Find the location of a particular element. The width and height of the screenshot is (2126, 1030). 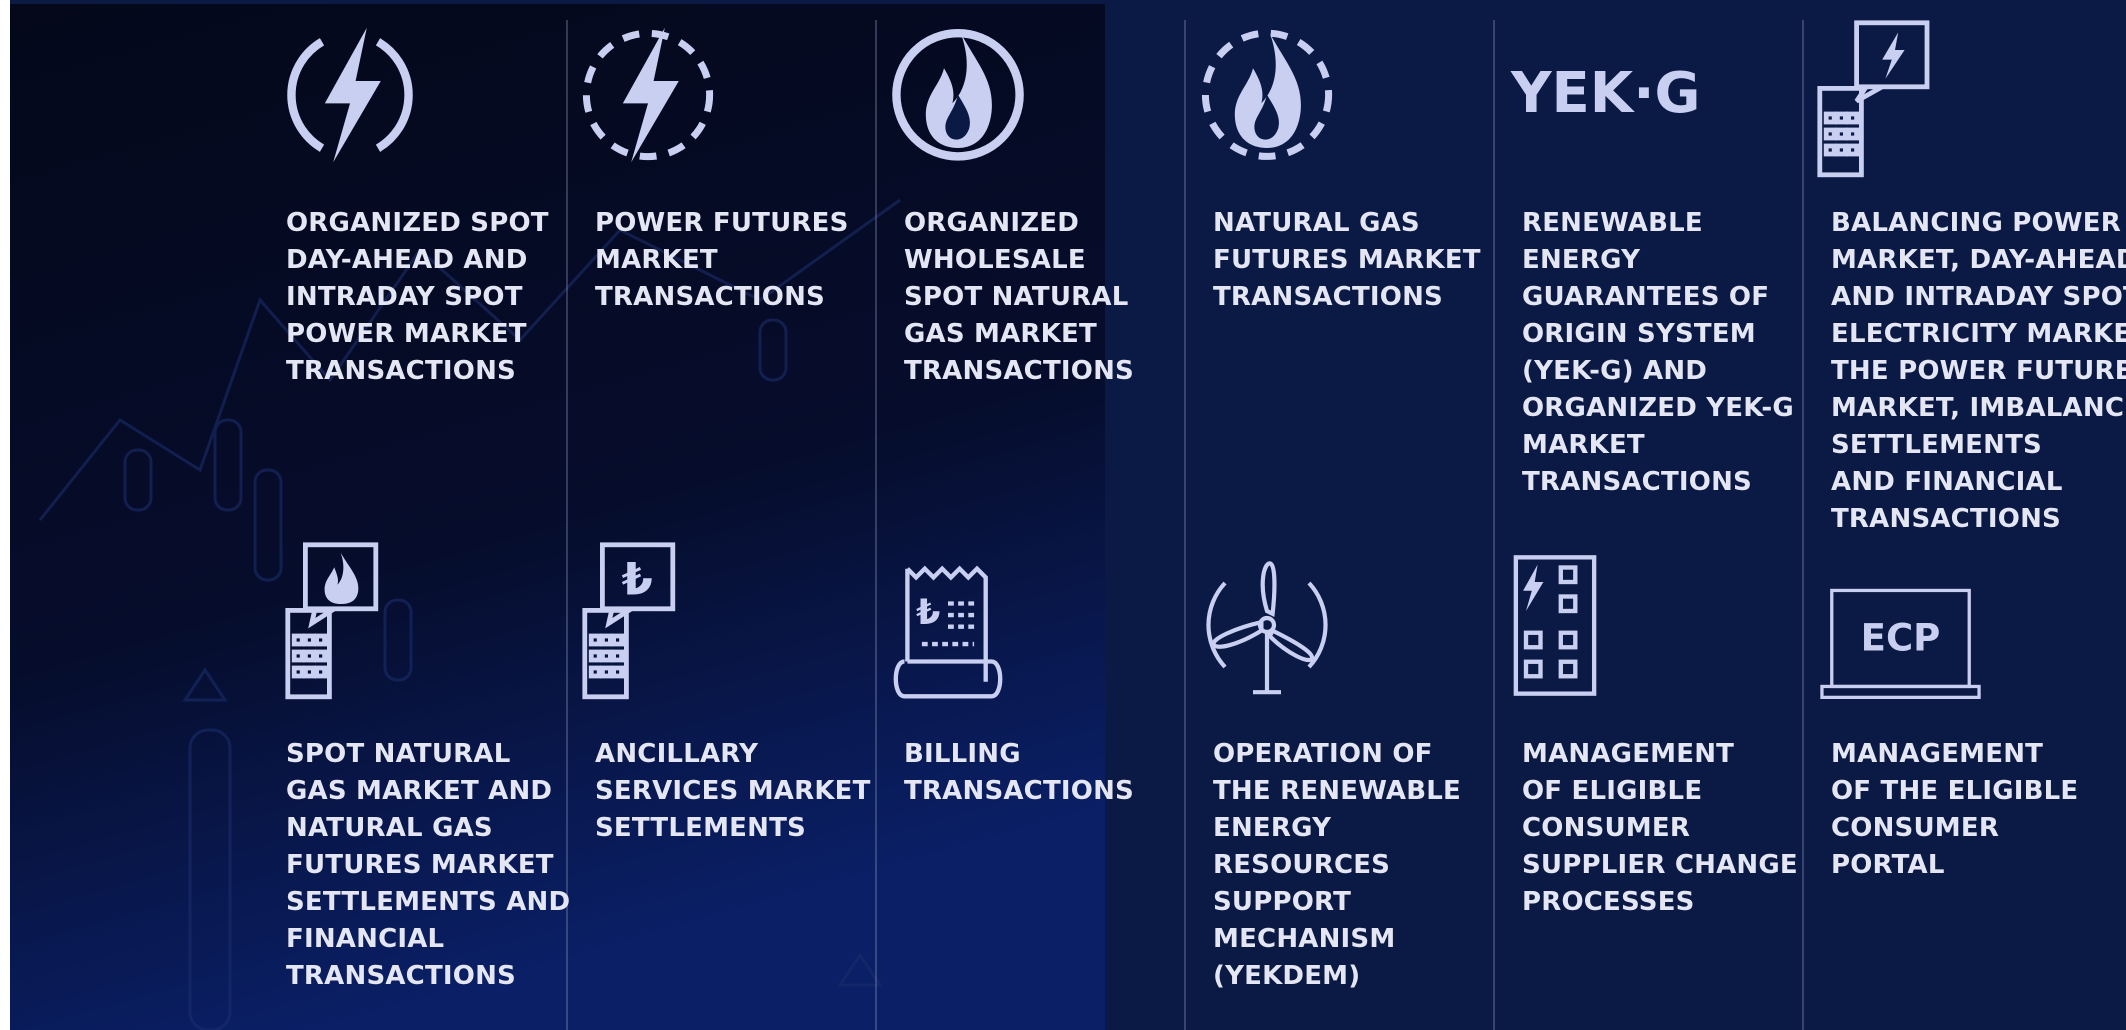

label-line: AND INTRADAY SPOT is located at coordinates (1978, 297).